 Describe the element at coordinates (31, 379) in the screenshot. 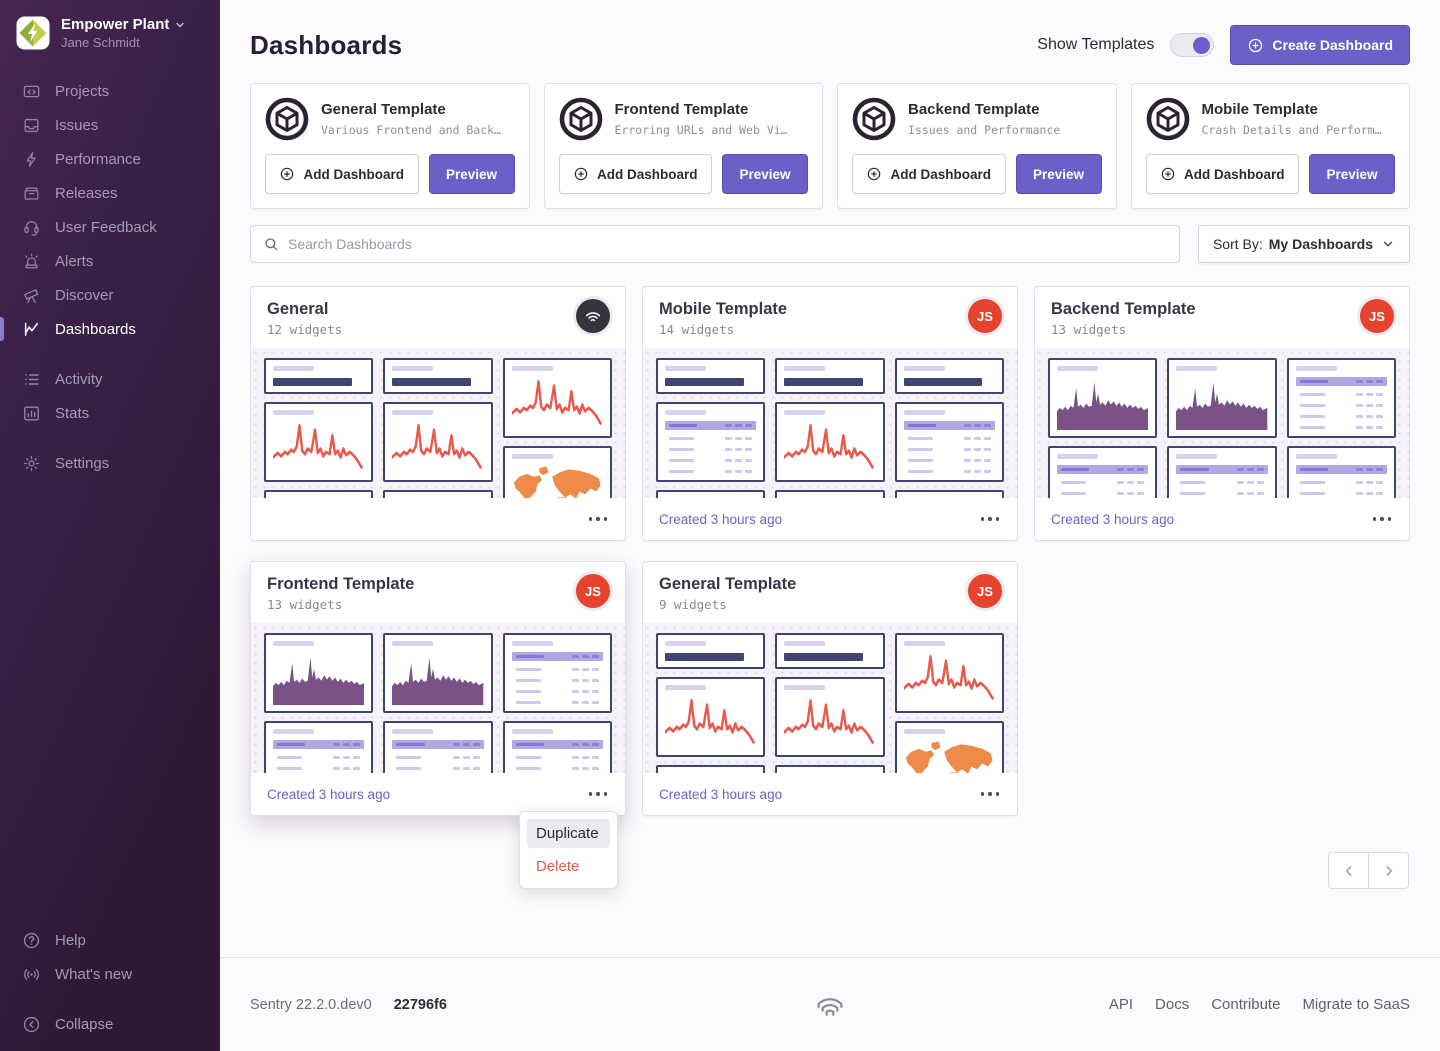

I see `activity-icon` at that location.